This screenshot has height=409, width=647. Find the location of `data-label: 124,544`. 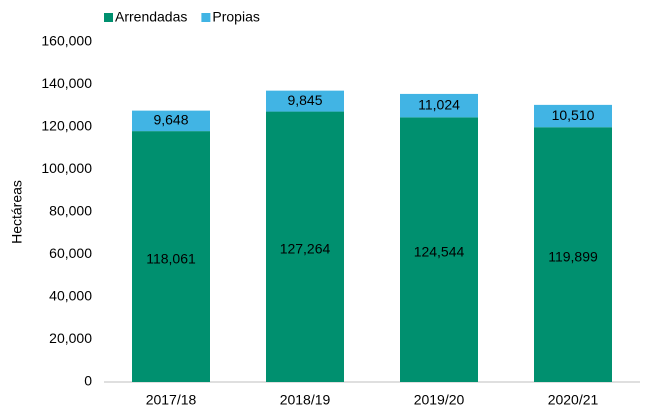

data-label: 124,544 is located at coordinates (439, 251).